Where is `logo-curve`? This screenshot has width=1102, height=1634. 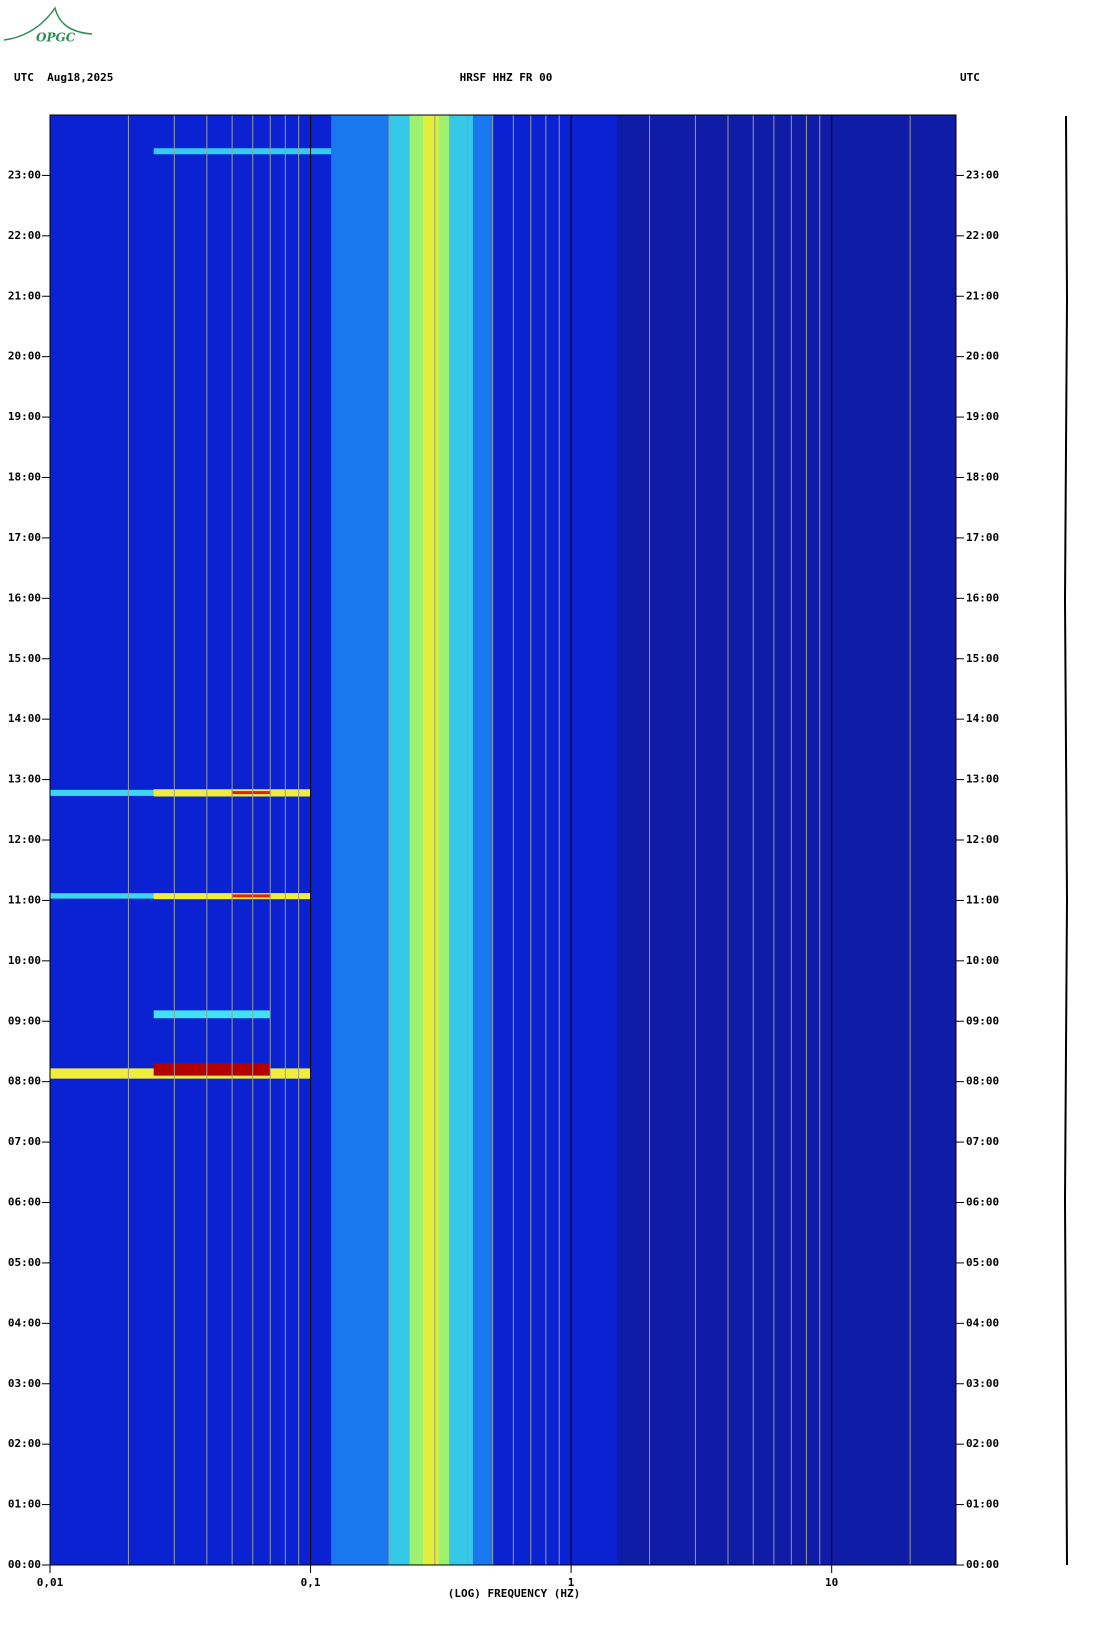
logo-curve is located at coordinates (48, 23).